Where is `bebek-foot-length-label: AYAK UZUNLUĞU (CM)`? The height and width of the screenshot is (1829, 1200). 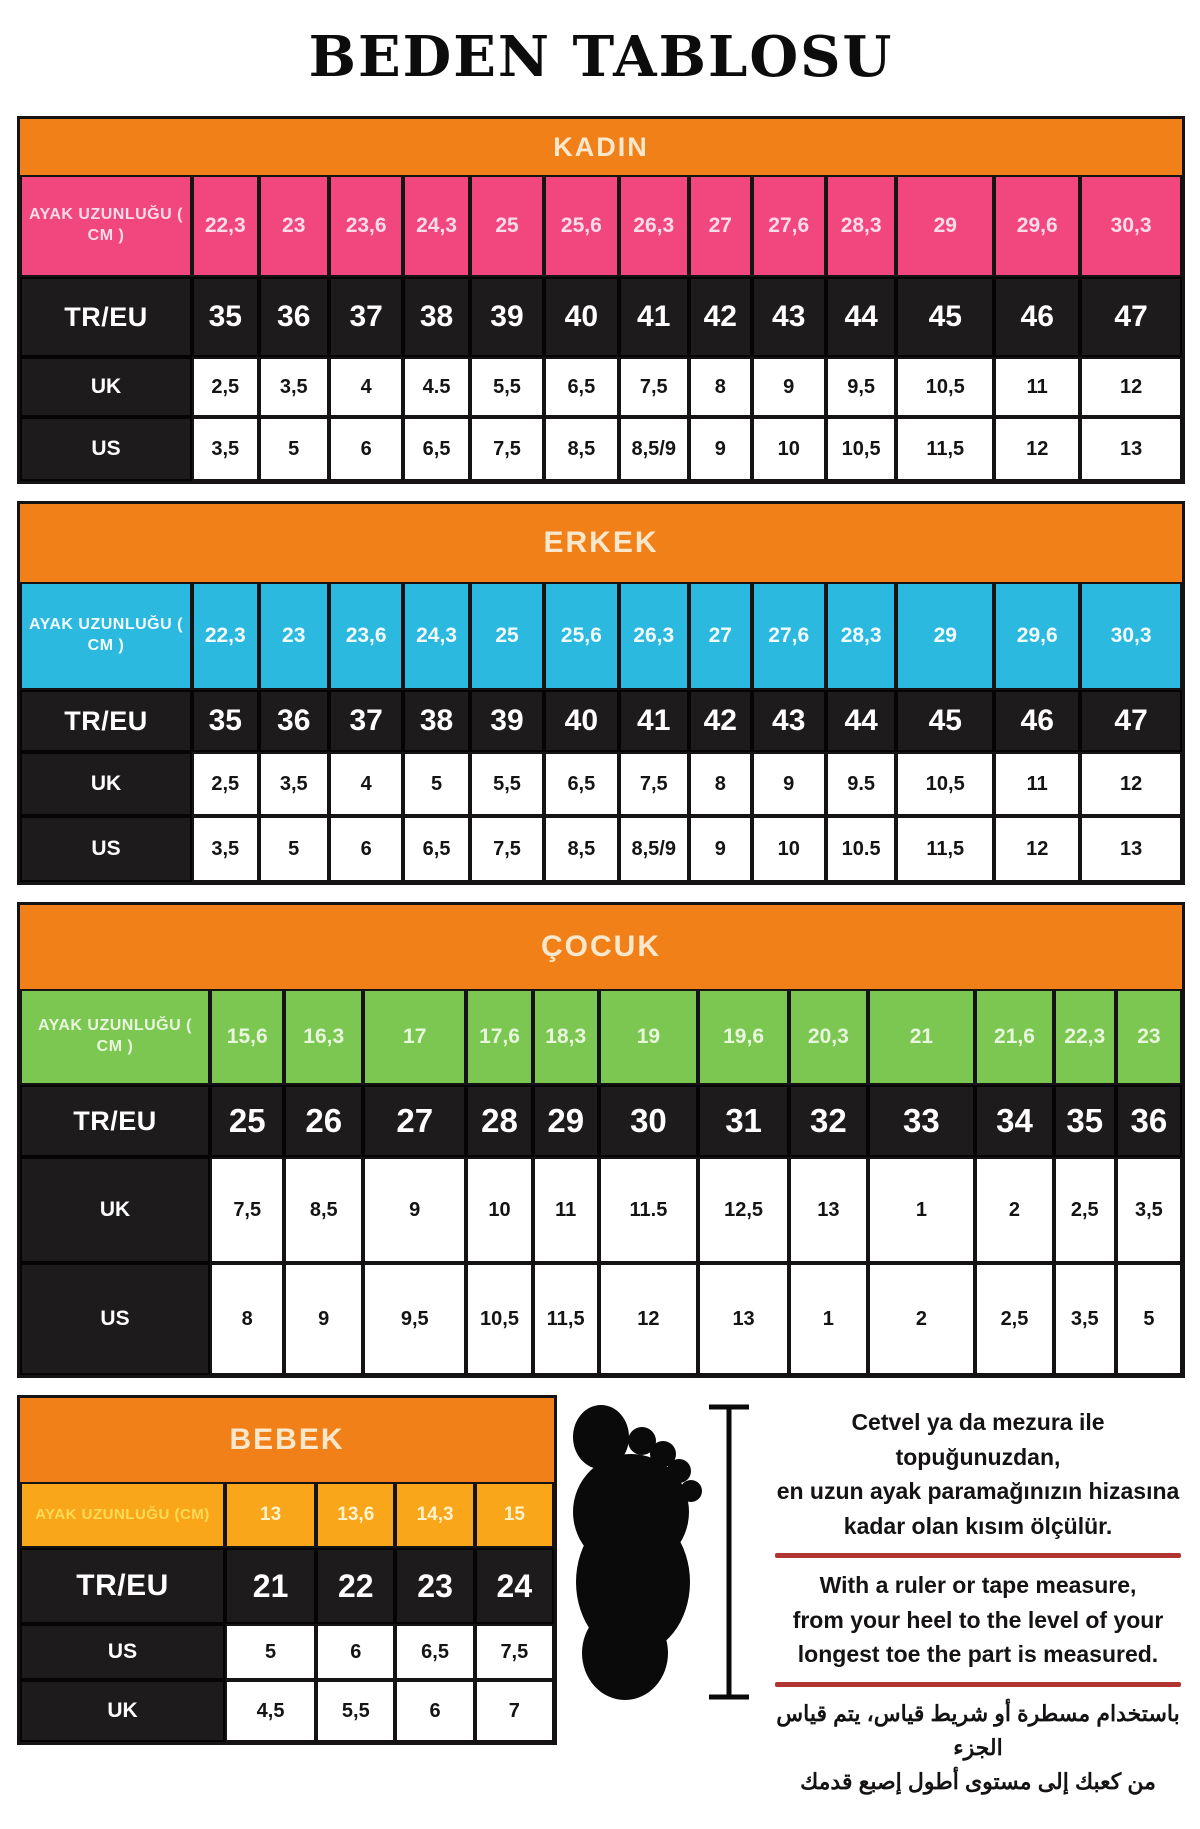
bebek-foot-length-label: AYAK UZUNLUĞU (CM) is located at coordinates (122, 1515).